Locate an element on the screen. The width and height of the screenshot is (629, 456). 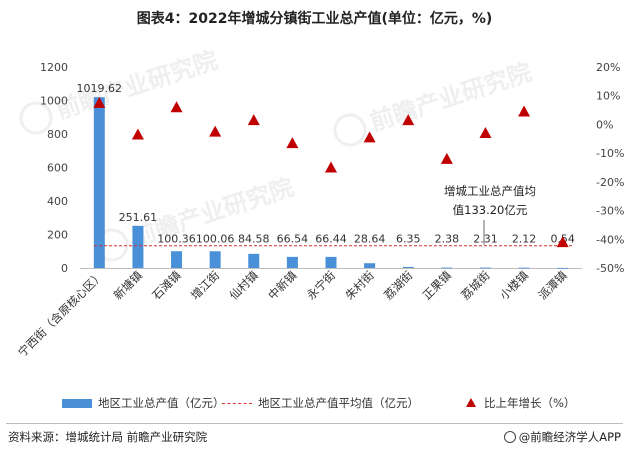
brand-credit: @前瞻经济学人APP is located at coordinates (562, 437).